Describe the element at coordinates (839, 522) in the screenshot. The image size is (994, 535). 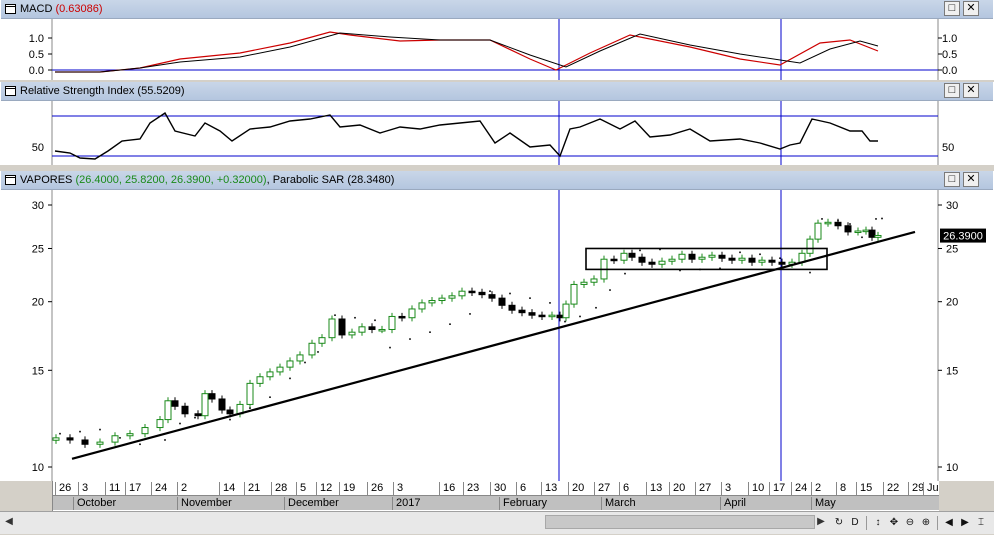
I see `refresh-icon: ↻` at that location.